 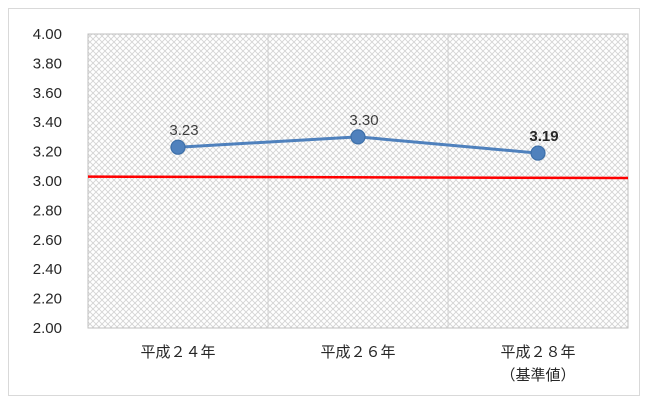 I want to click on x-tick-label-line: 平成２４年, so click(x=177, y=352).